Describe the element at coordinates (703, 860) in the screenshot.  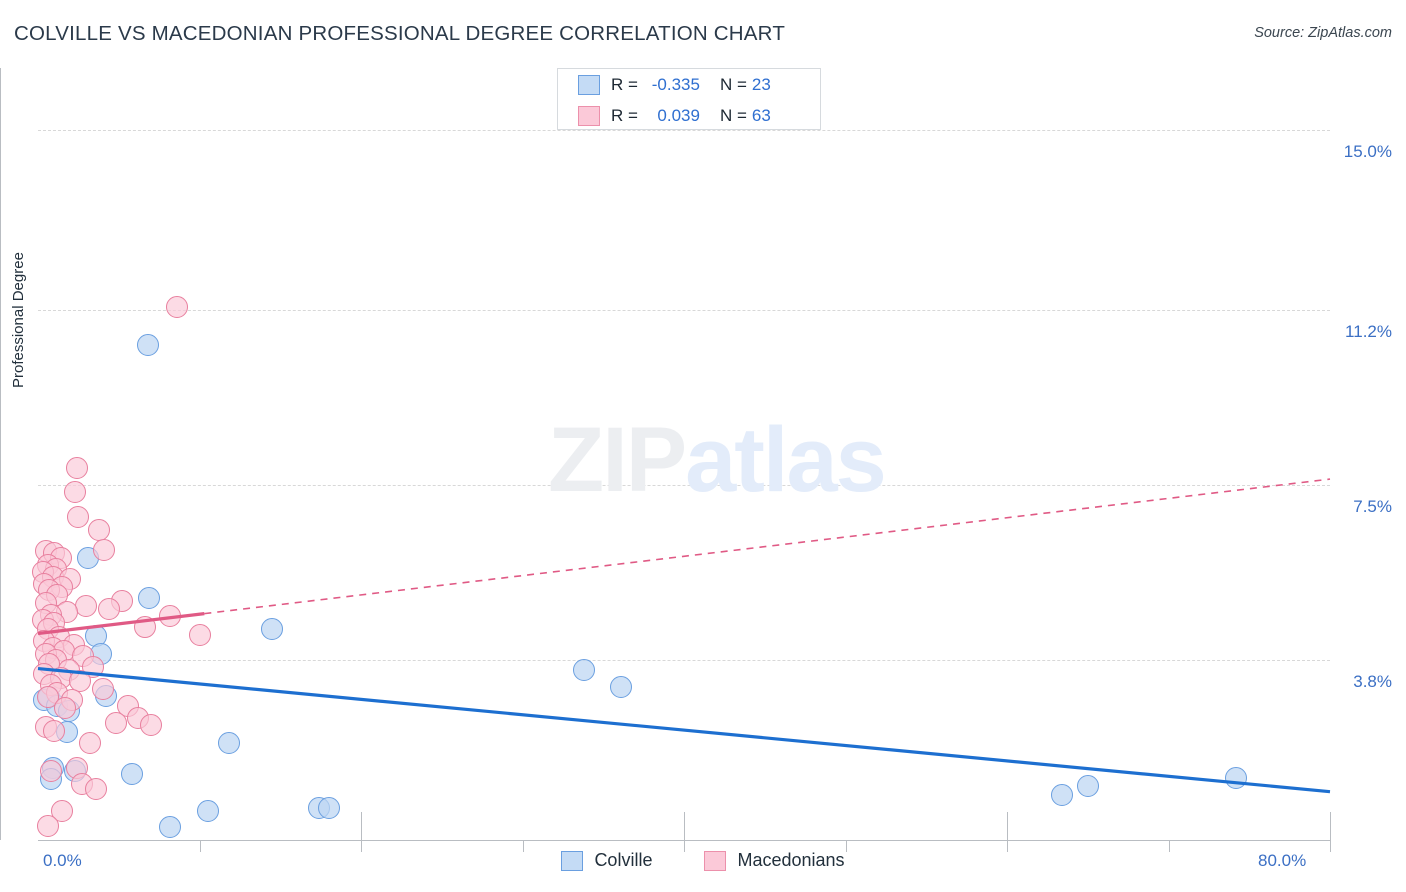
I see `series-legend: Colville Macedonians` at that location.